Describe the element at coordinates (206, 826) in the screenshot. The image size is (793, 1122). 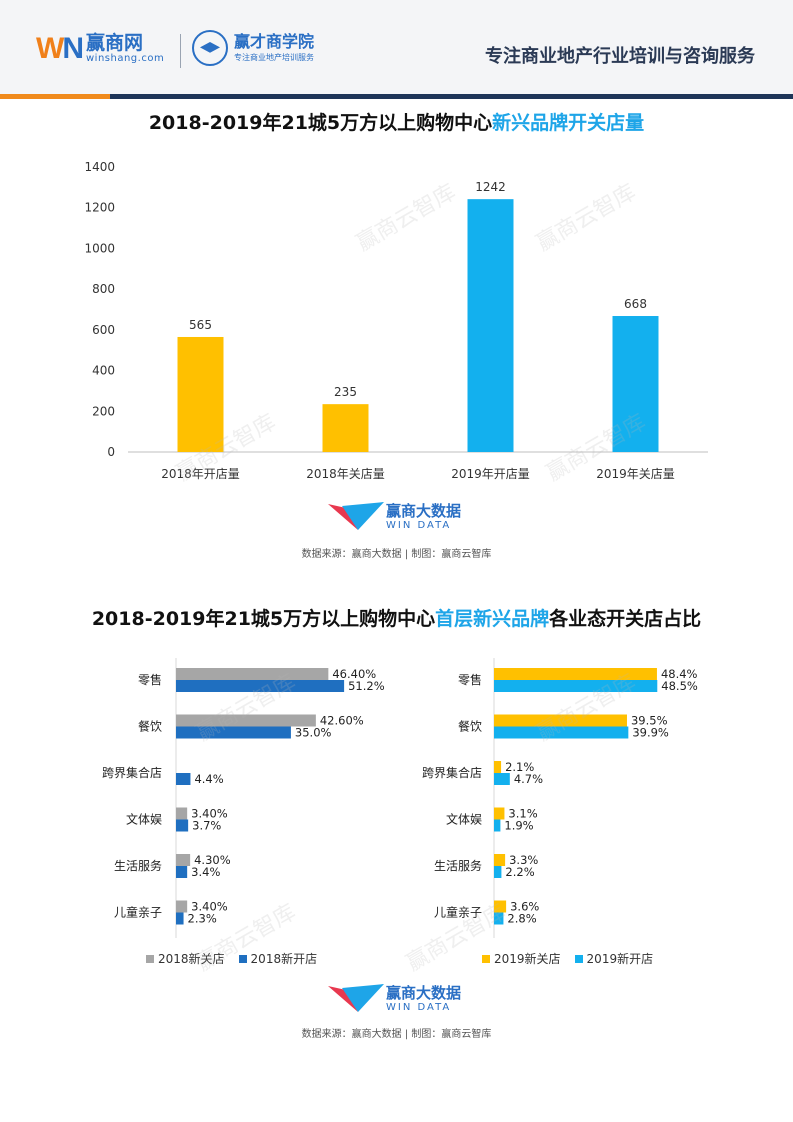
I see `data-label: 3.7%` at that location.